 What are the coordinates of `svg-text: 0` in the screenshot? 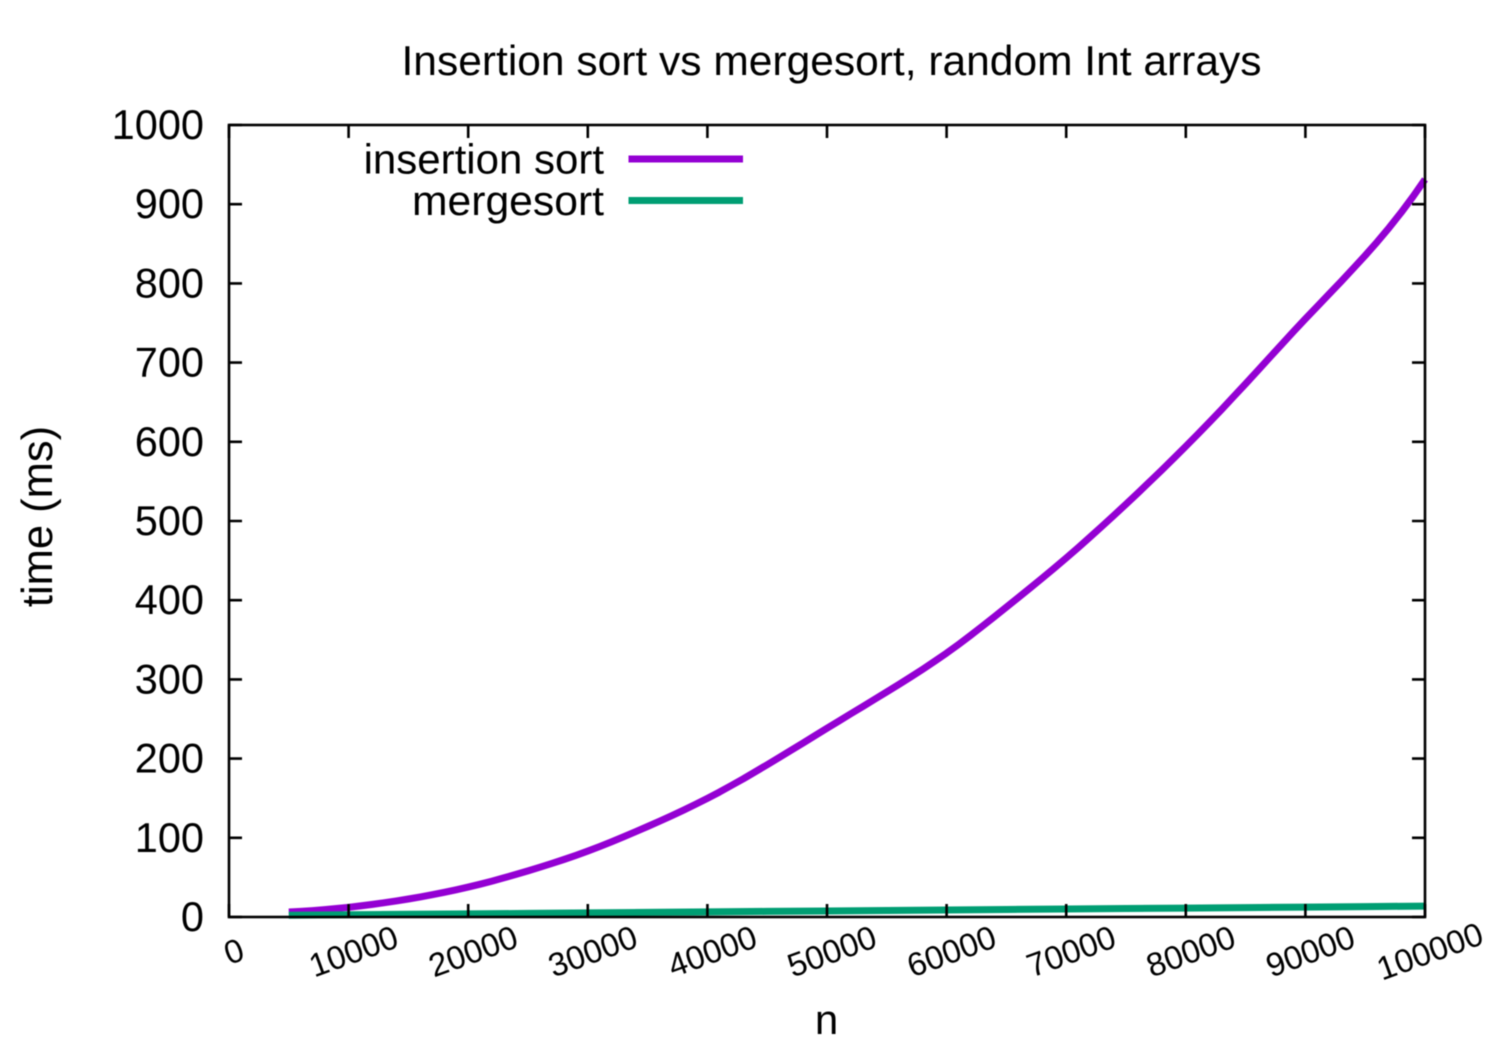 It's located at (192, 916).